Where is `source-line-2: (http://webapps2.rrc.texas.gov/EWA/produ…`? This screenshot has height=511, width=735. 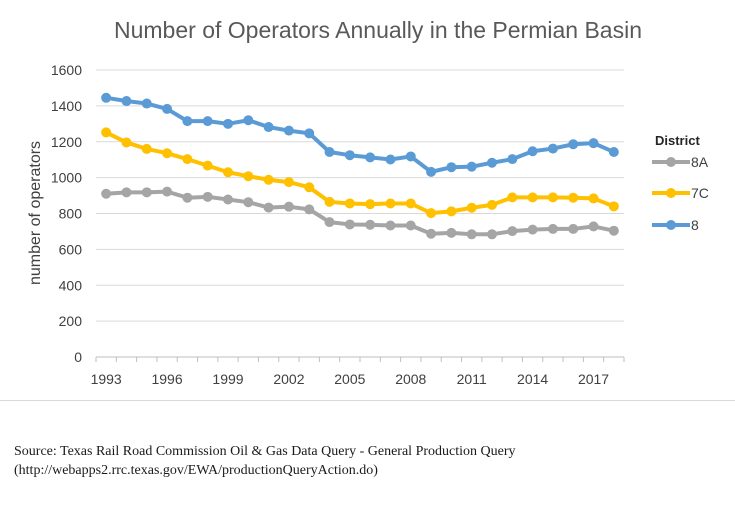 source-line-2: (http://webapps2.rrc.texas.gov/EWA/produ… is located at coordinates (196, 470).